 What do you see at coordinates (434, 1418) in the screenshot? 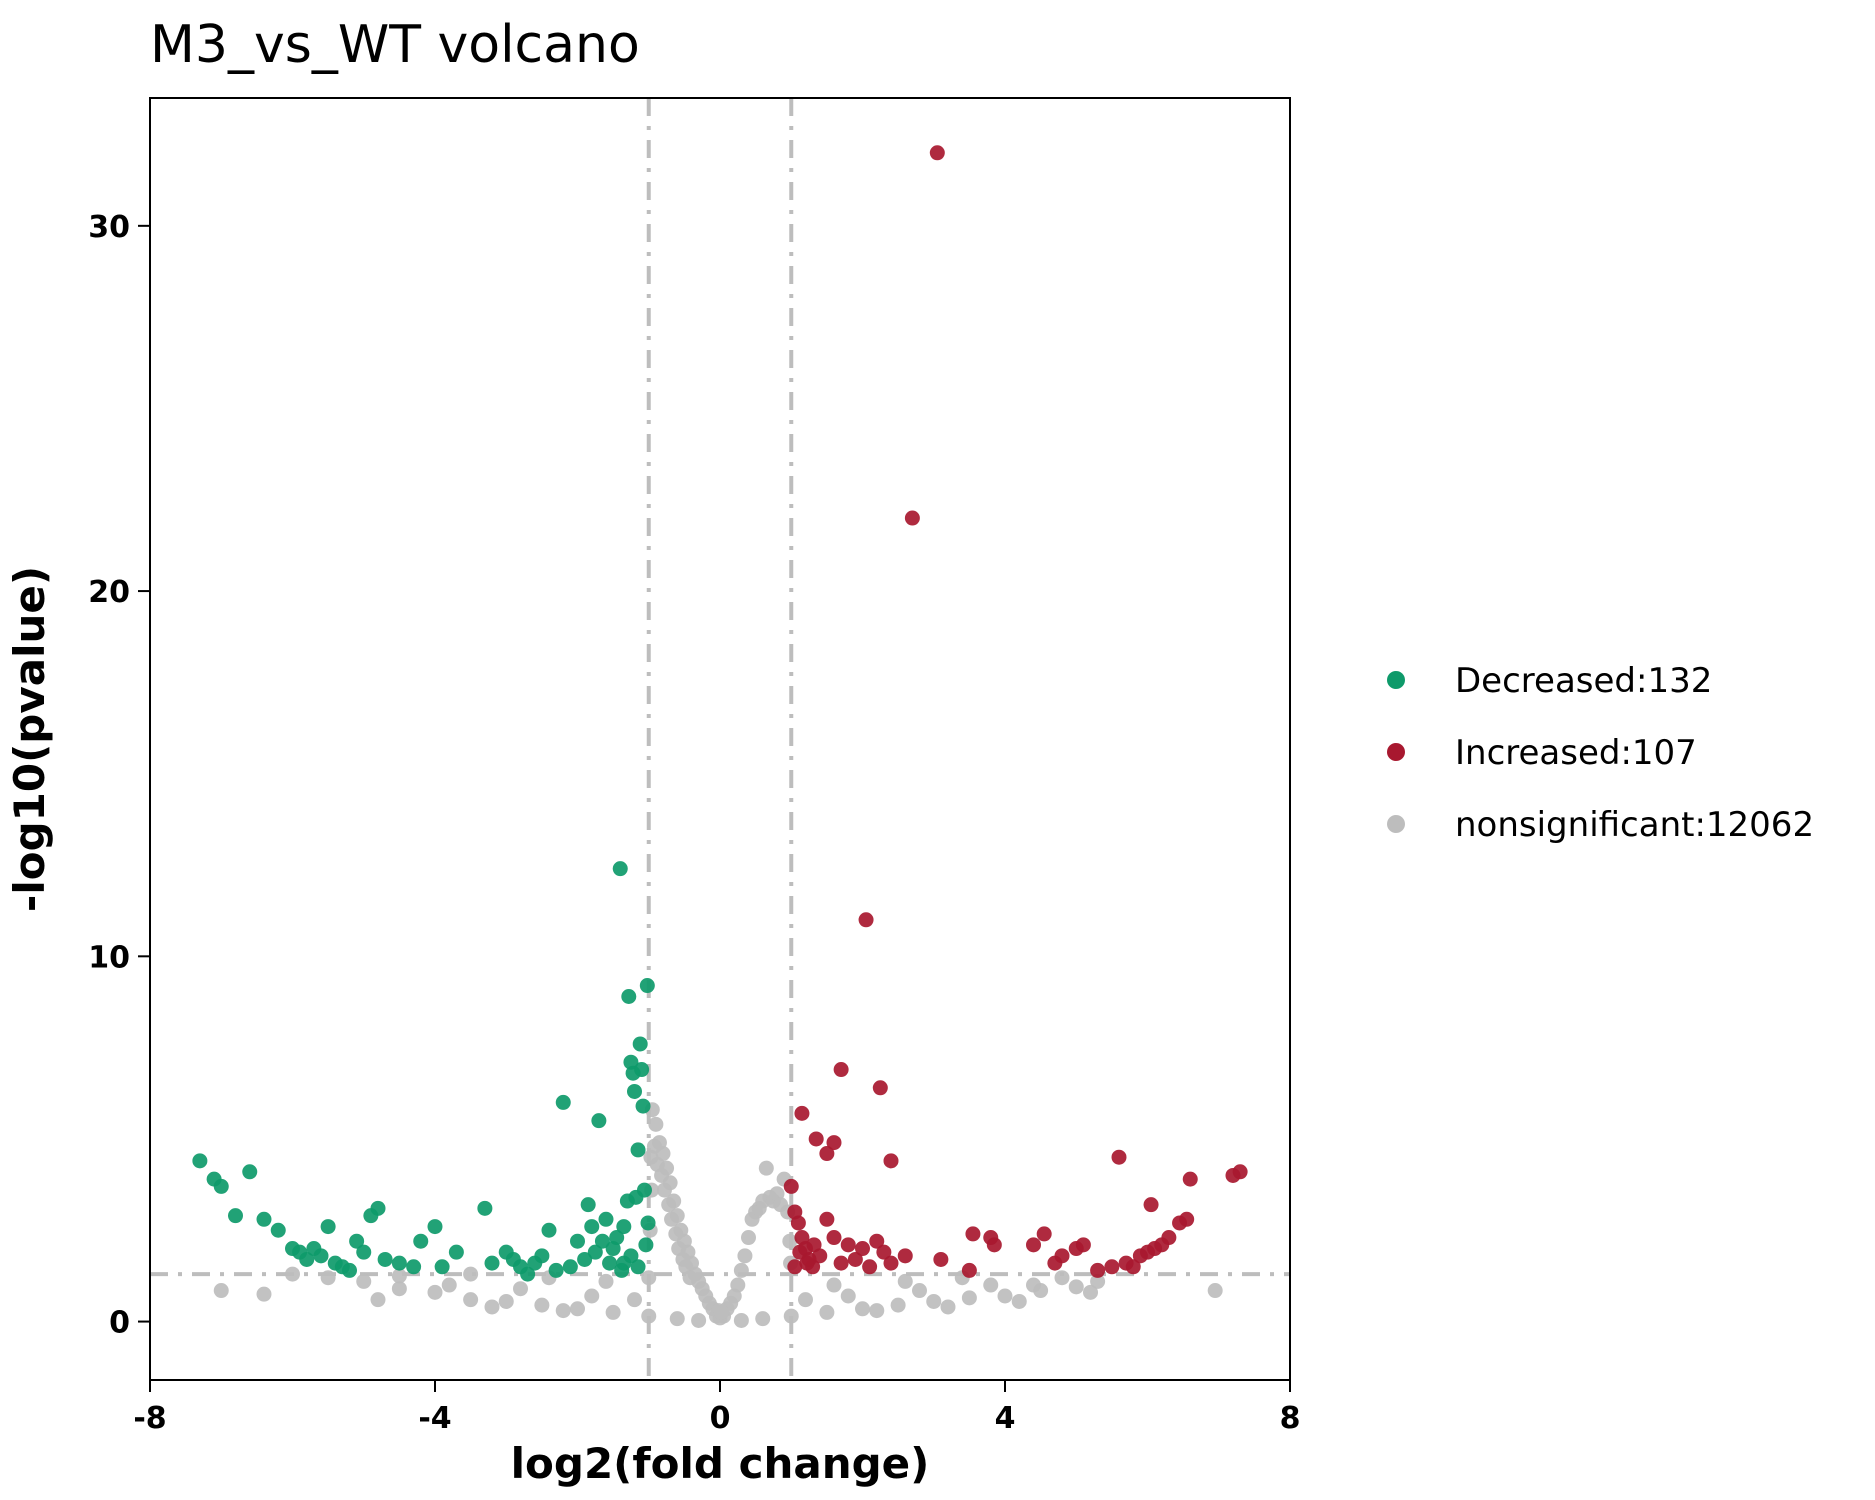
I see `x-tick-label: -4` at bounding box center [434, 1418].